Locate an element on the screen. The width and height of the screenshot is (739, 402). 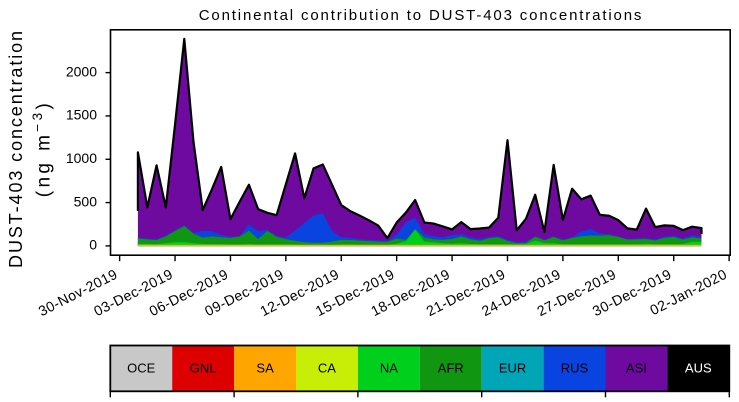
svg-text: 2000 is located at coordinates (81, 71).